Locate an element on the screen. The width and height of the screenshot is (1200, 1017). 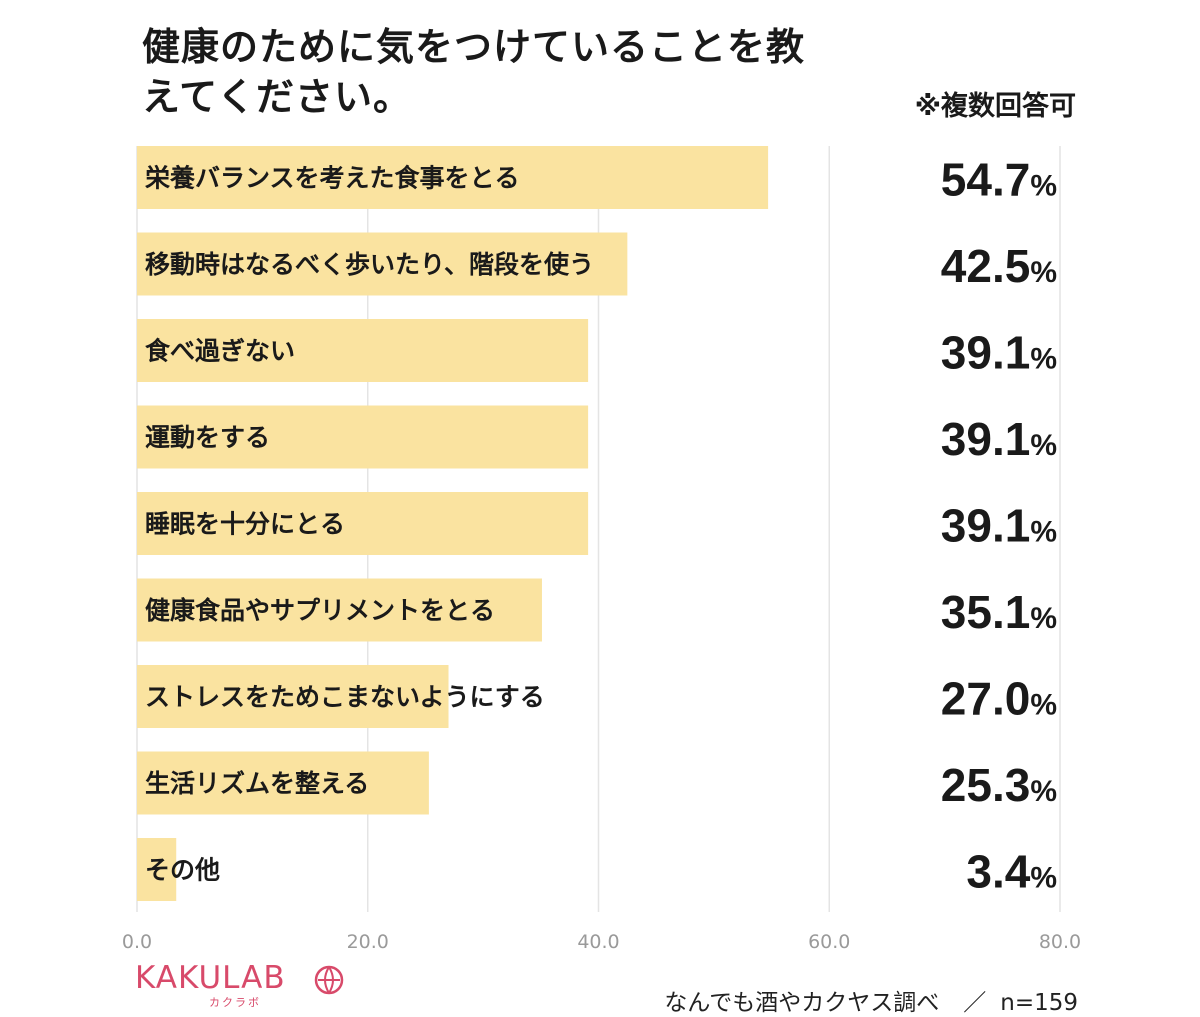
brand-name: KAKULAB is located at coordinates (210, 978).